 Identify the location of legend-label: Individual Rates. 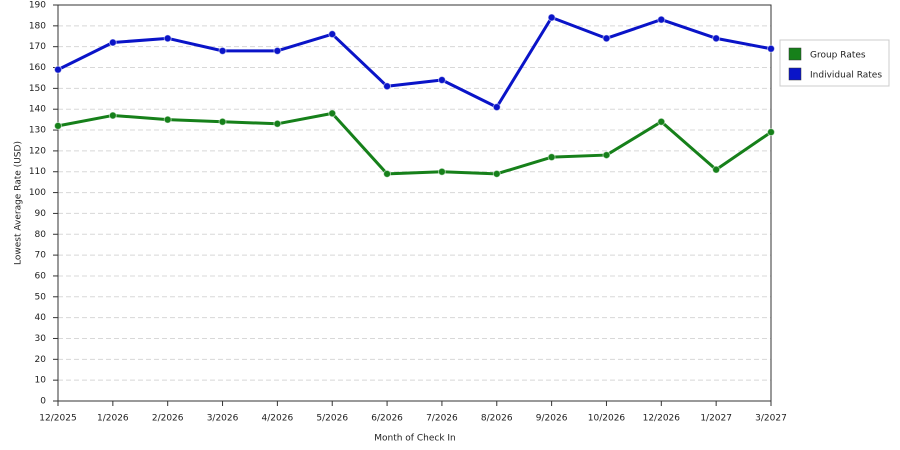
(846, 76).